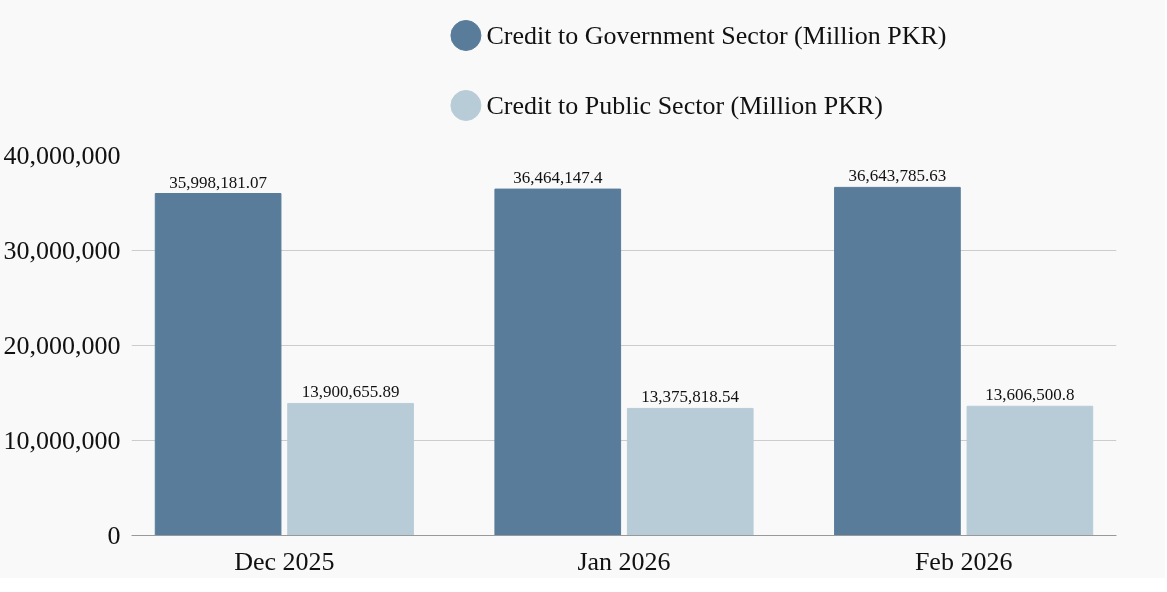 Image resolution: width=1167 pixels, height=592 pixels. I want to click on y-tick-label: 10,000,000, so click(62, 440).